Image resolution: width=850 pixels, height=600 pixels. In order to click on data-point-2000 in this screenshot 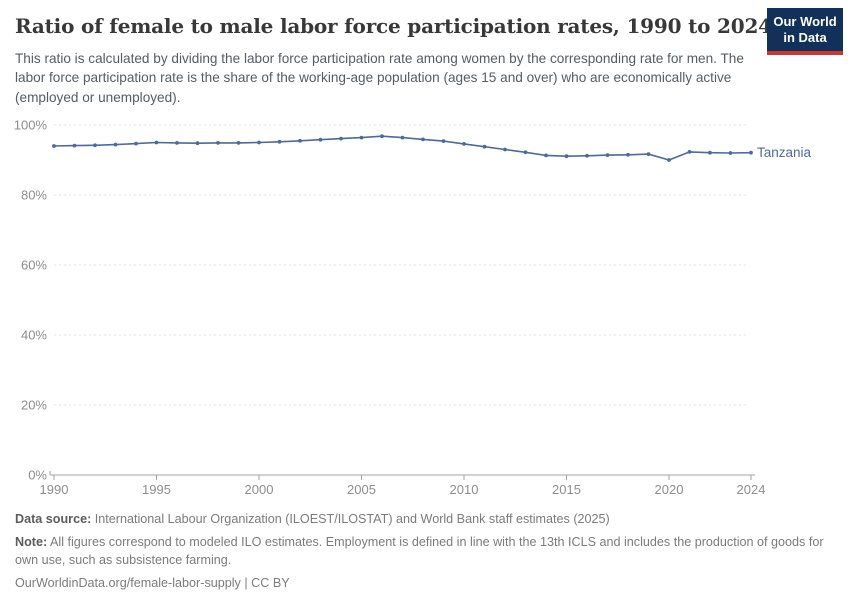, I will do `click(259, 142)`.